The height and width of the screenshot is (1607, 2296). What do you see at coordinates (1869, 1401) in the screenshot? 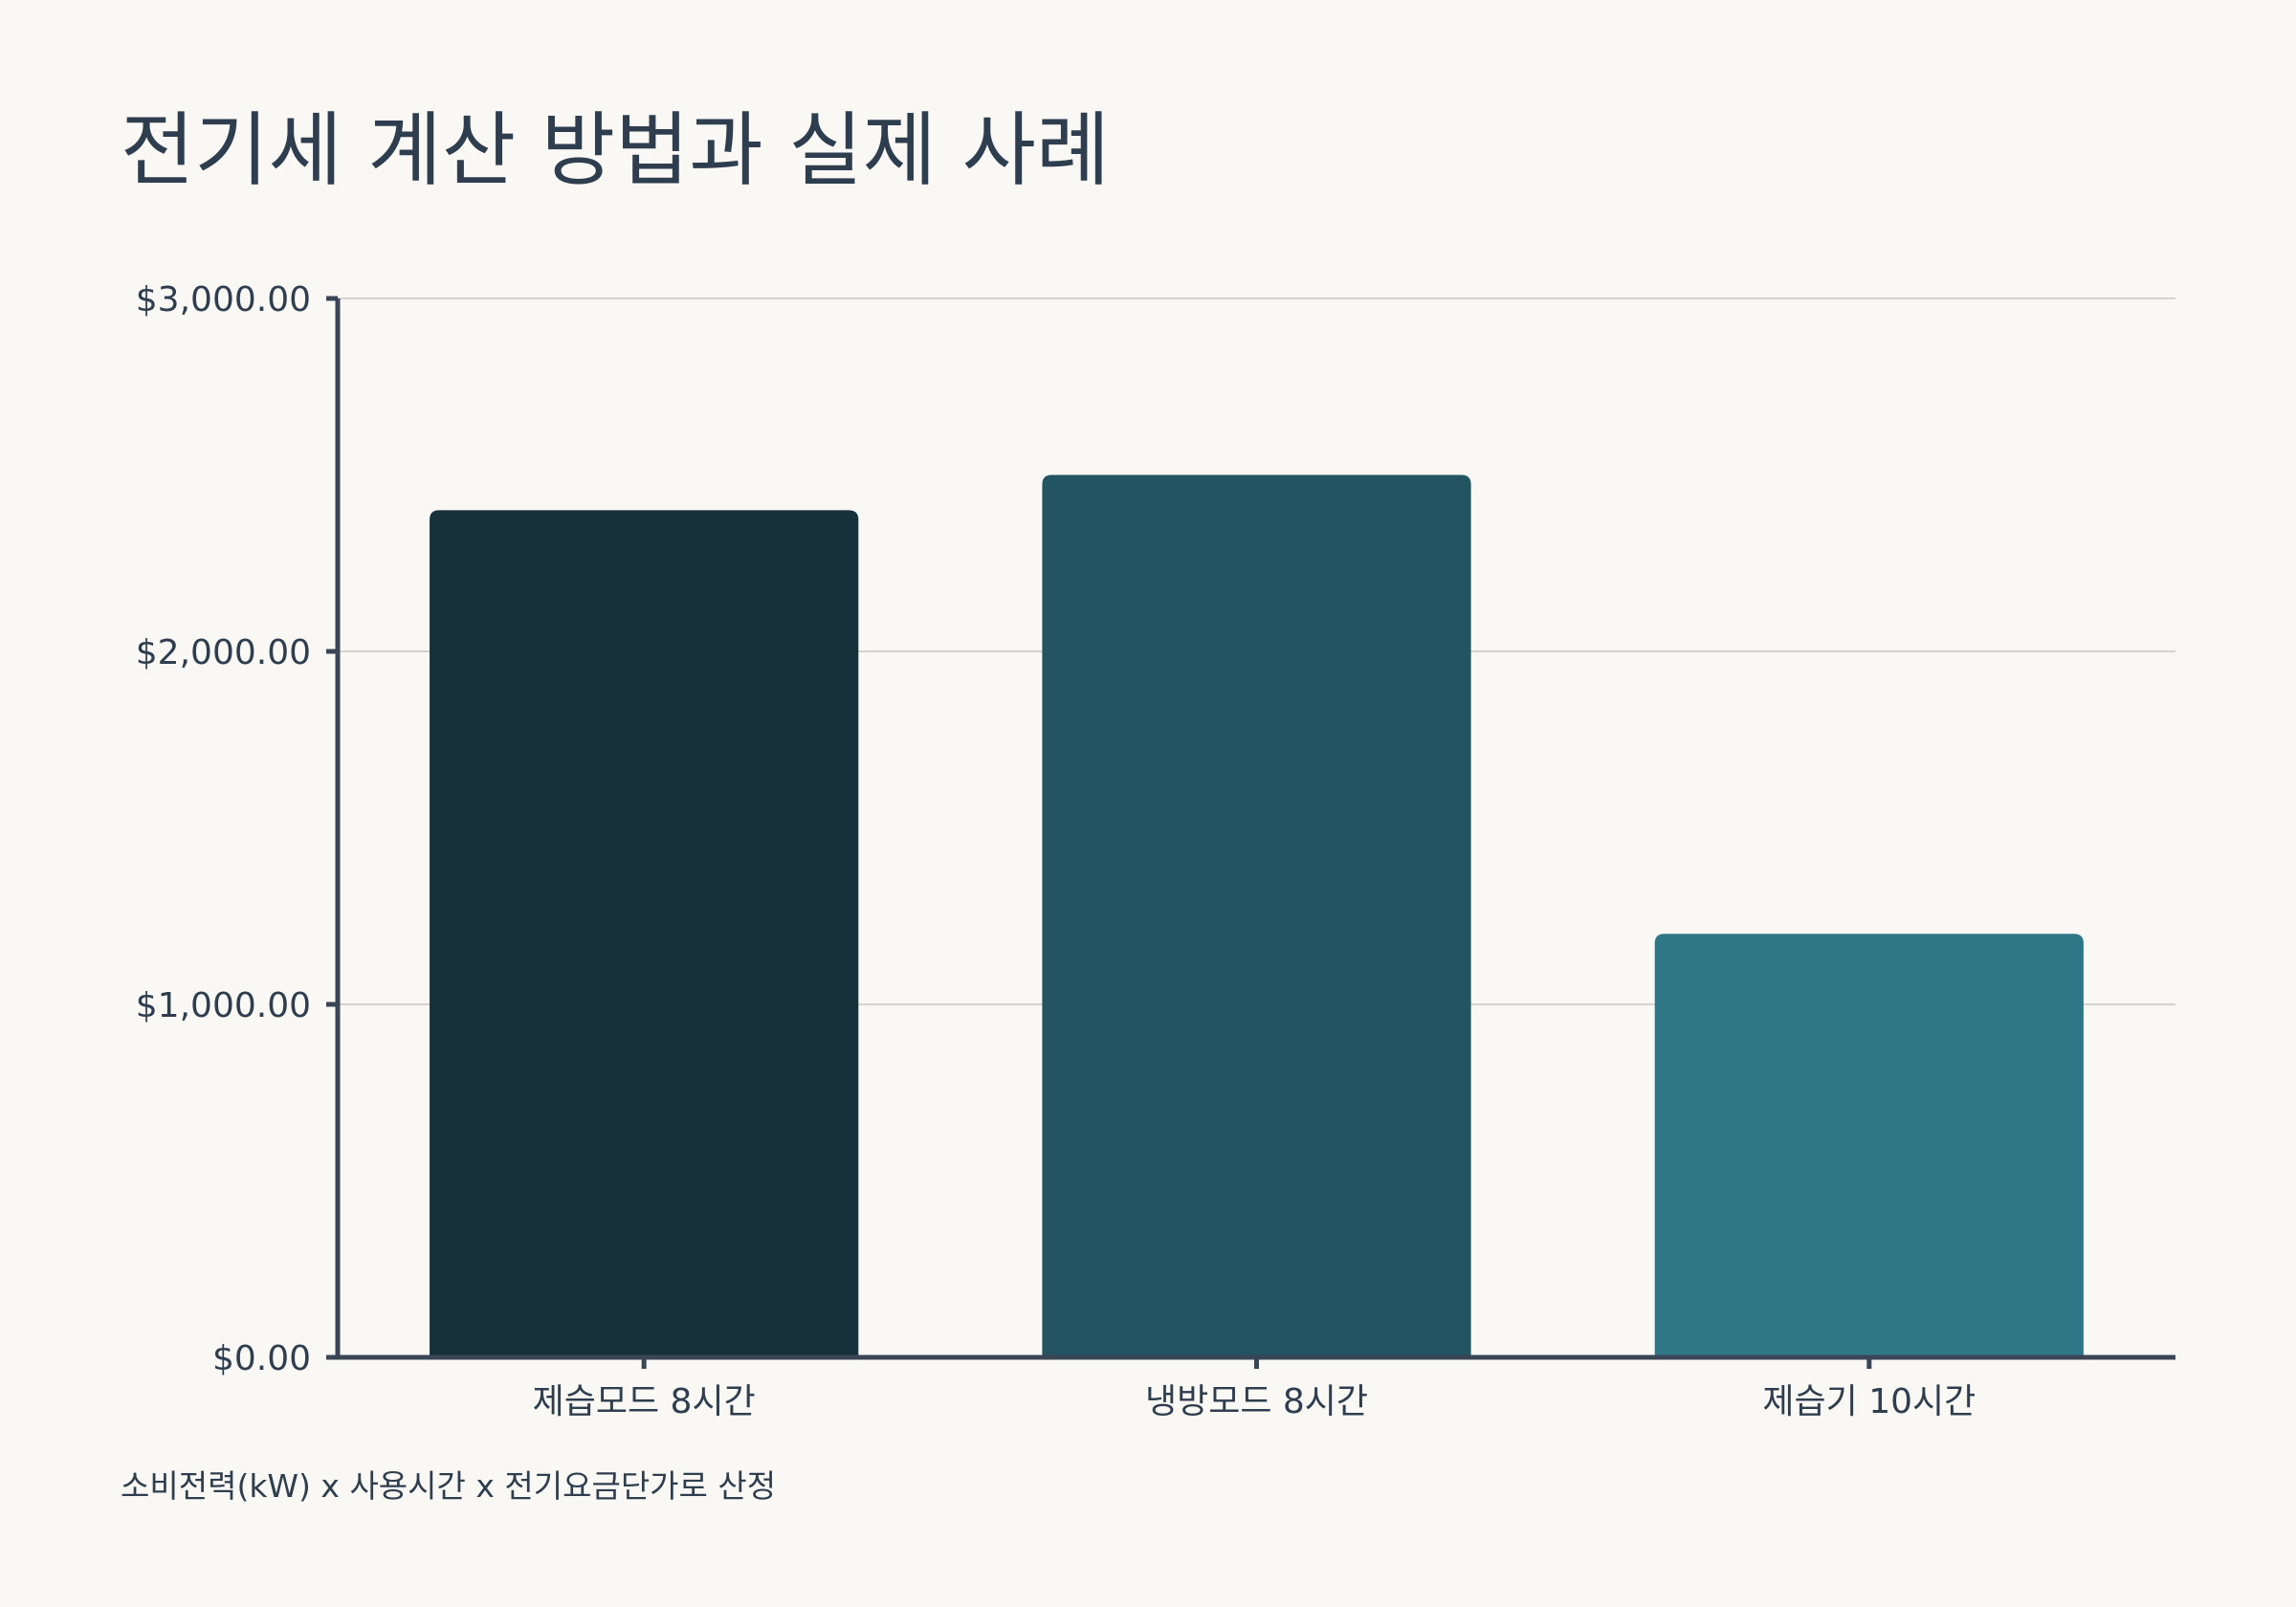
I see `x-tick-label: 제습기 10시간` at bounding box center [1869, 1401].